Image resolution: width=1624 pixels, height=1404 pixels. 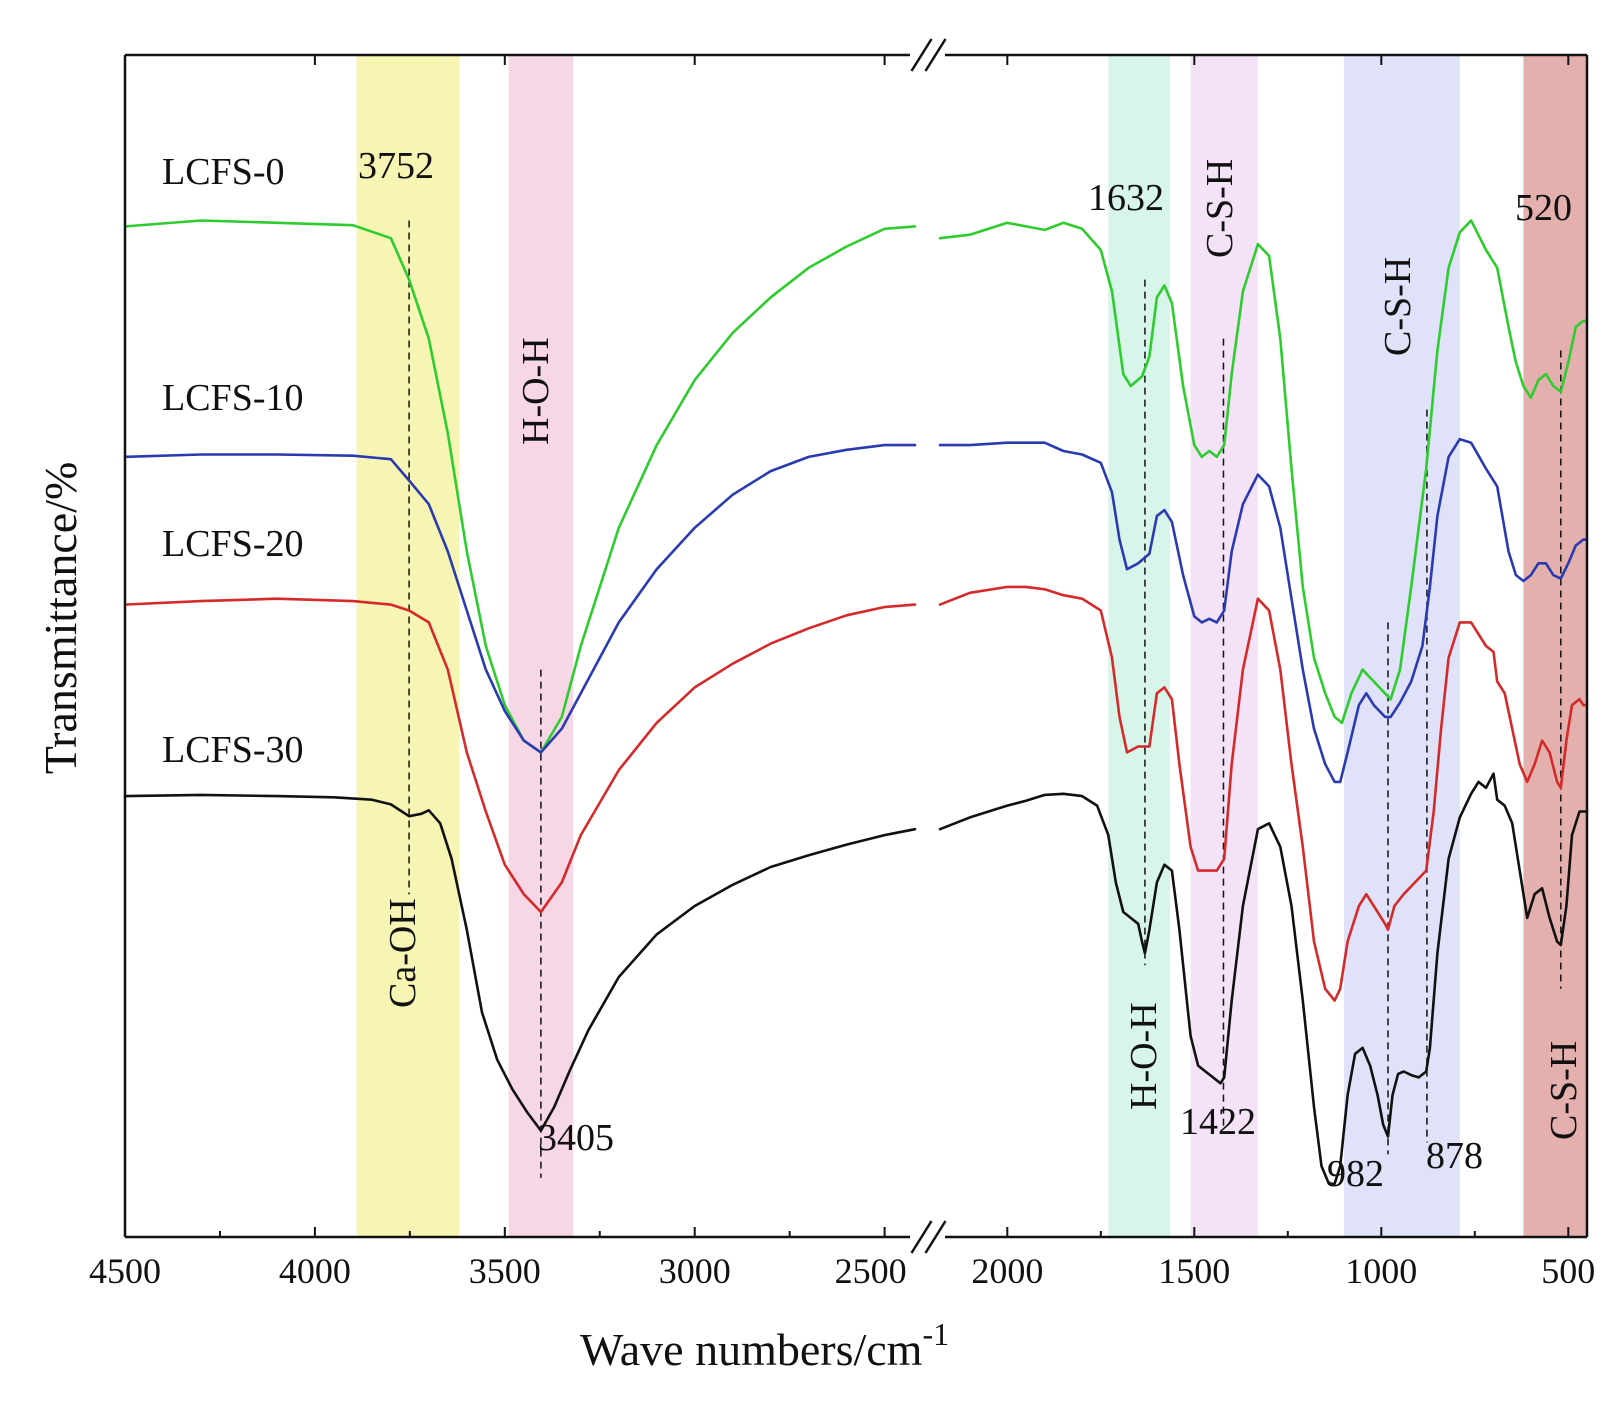 I want to click on band-label-ca-oh: Ca-OH, so click(x=403, y=953).